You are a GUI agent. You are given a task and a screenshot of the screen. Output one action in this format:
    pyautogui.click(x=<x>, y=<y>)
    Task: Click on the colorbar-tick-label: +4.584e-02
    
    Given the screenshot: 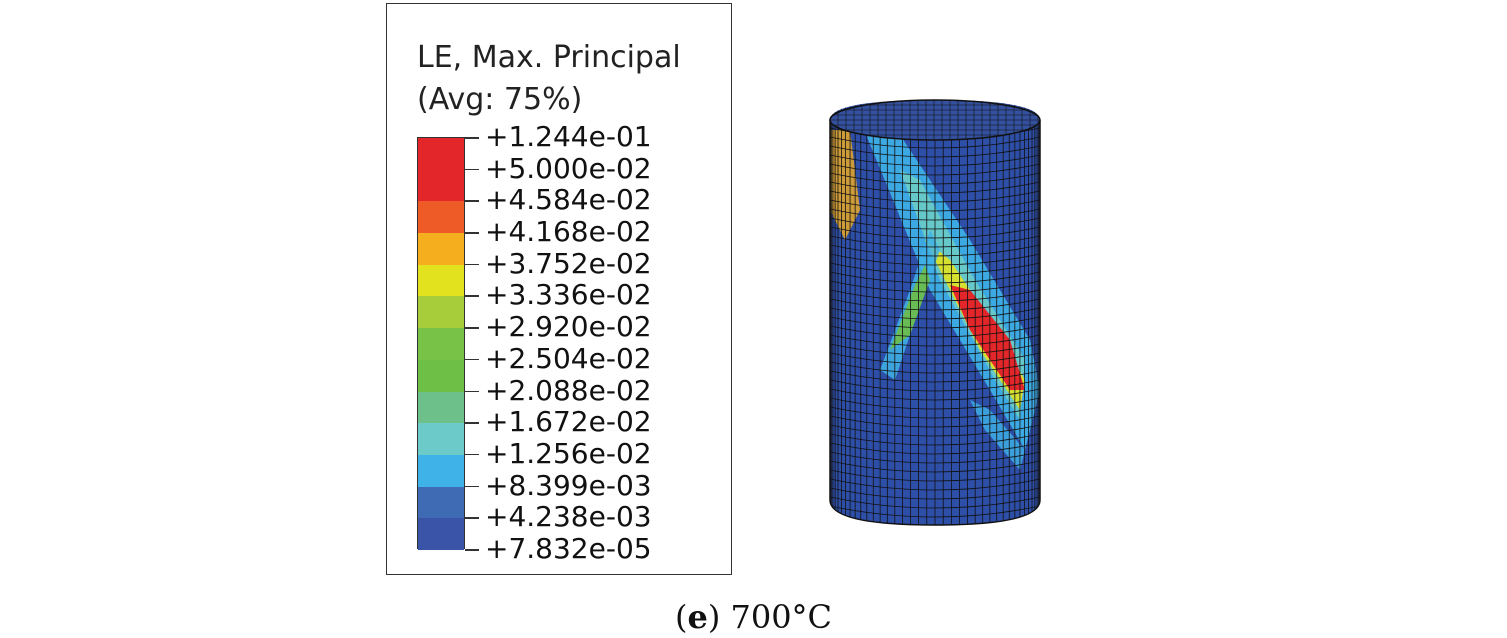 What is the action you would take?
    pyautogui.click(x=568, y=200)
    